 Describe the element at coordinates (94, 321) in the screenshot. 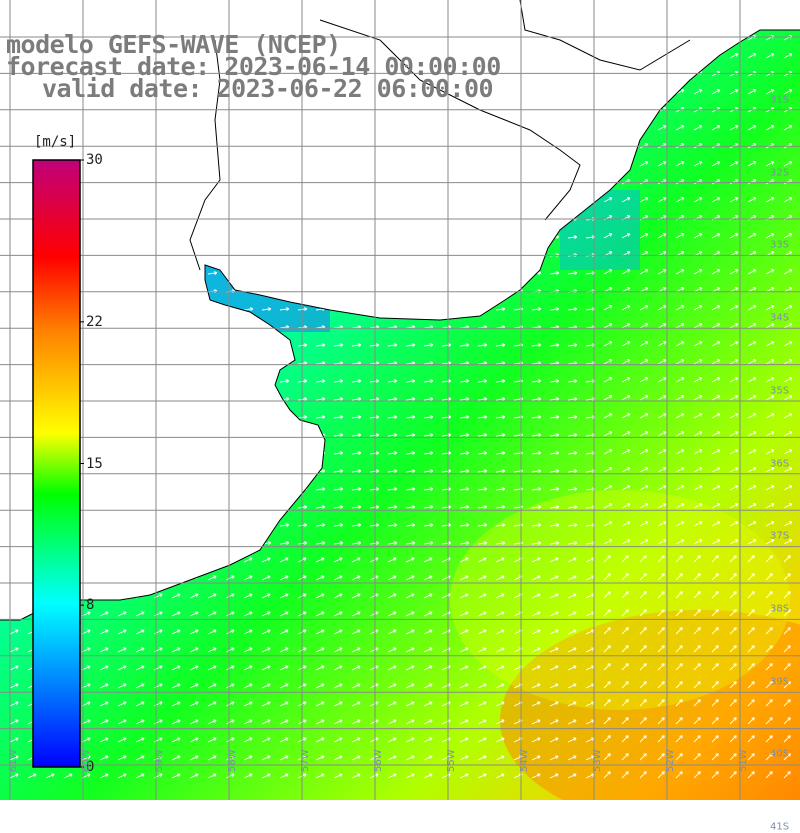

I see `colorbar-tick-label: 22` at that location.